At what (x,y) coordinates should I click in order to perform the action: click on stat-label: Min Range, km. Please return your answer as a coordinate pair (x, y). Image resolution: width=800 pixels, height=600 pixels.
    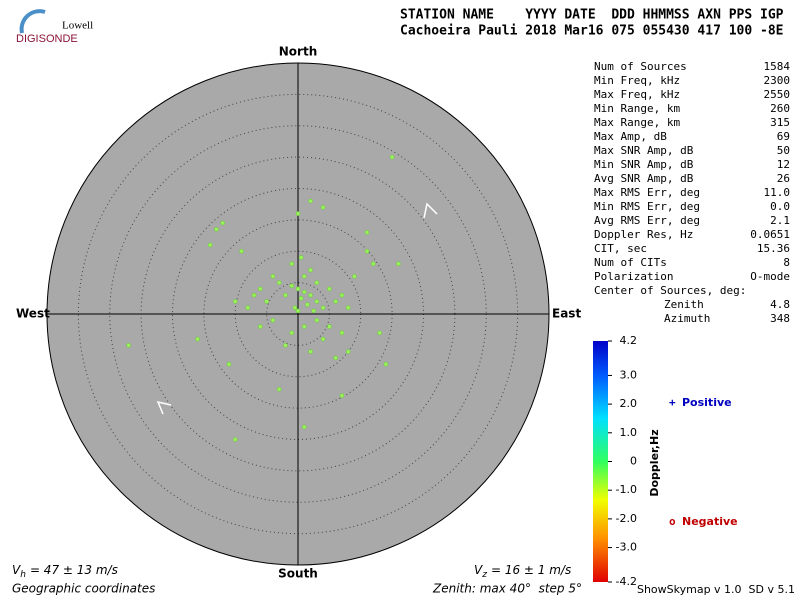
    Looking at the image, I should click on (637, 108).